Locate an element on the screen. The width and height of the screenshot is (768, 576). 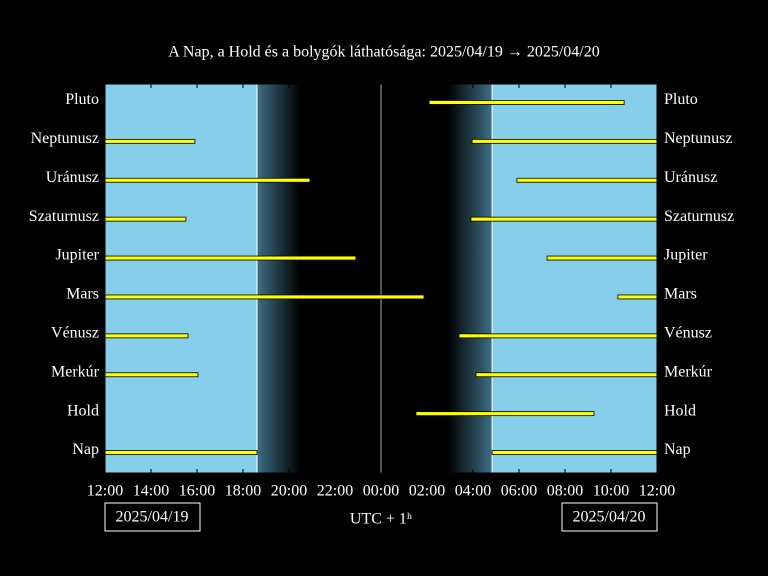
row-label-right: Neptunusz is located at coordinates (698, 138).